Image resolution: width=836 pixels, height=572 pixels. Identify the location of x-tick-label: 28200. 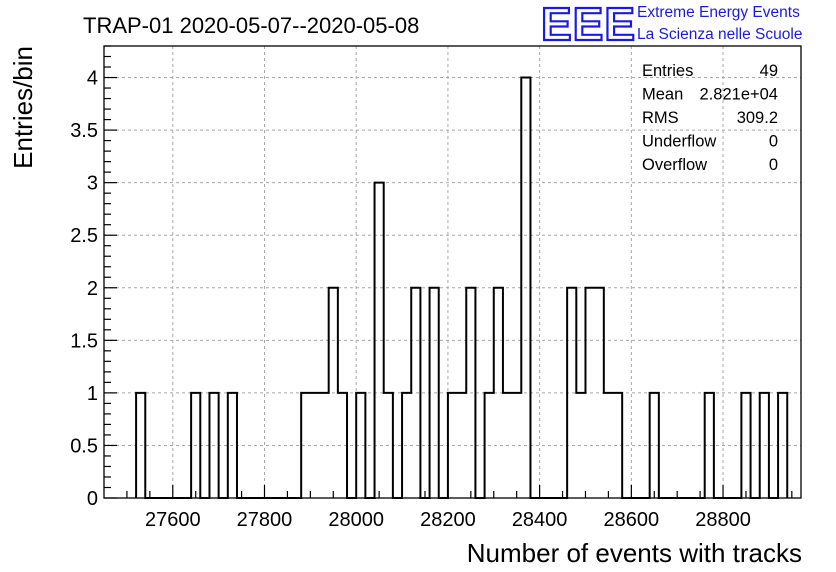
(448, 520).